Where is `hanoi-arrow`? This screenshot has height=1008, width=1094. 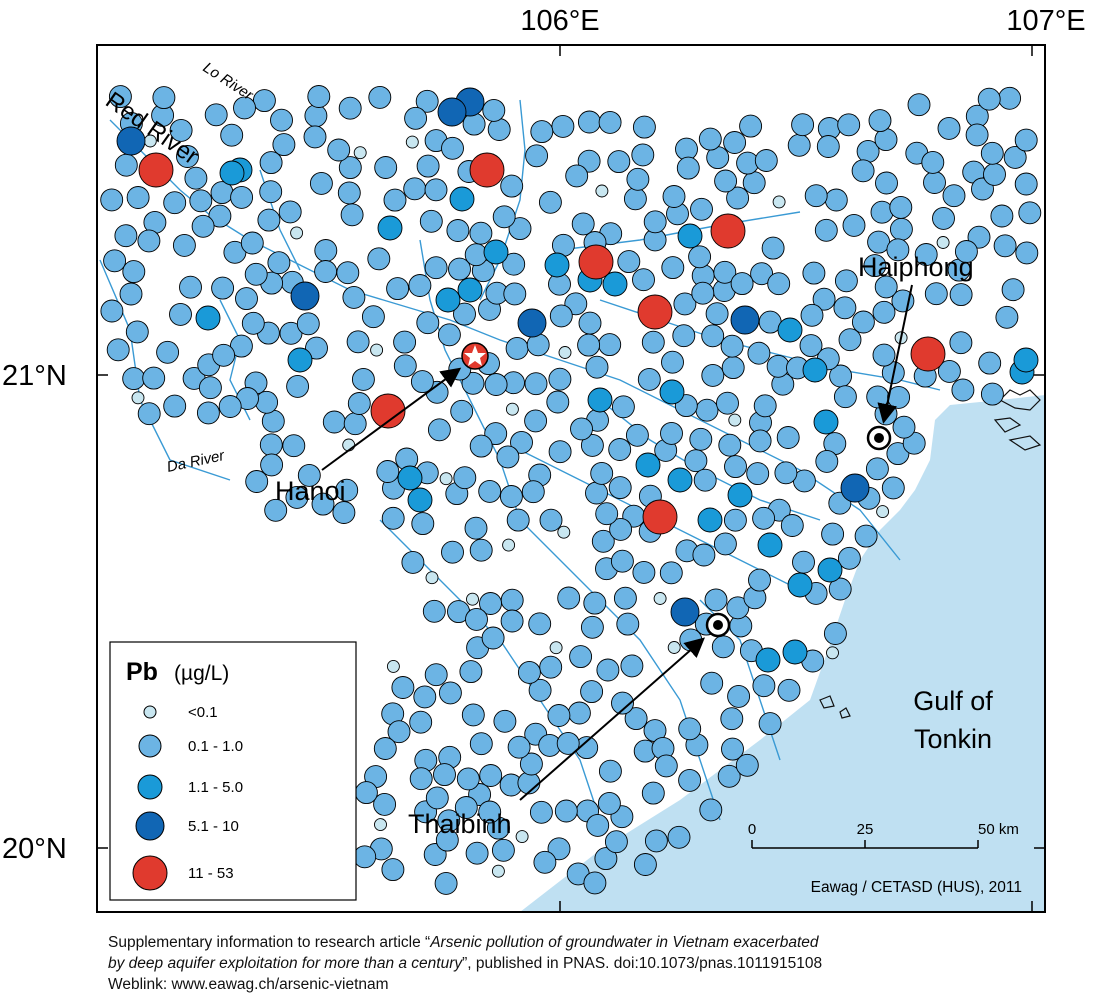 hanoi-arrow is located at coordinates (391, 419).